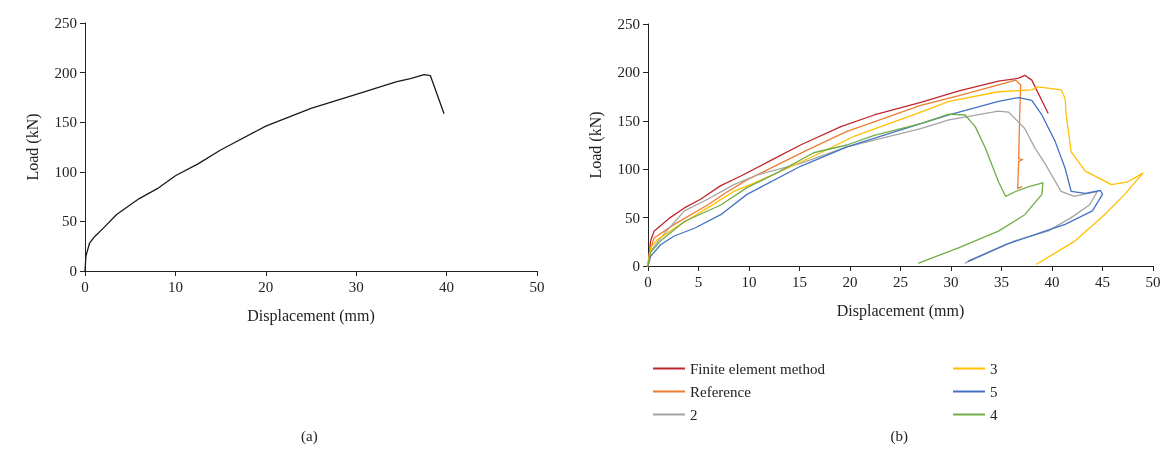 The height and width of the screenshot is (466, 1175). What do you see at coordinates (309, 436) in the screenshot?
I see `text: (a)` at bounding box center [309, 436].